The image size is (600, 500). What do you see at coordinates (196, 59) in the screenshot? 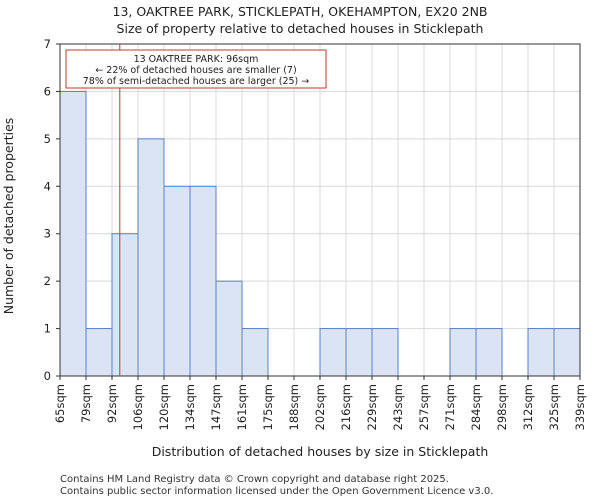
I see `annotation-line-property: 13 OAKTREE PARK: 96sqm` at bounding box center [196, 59].